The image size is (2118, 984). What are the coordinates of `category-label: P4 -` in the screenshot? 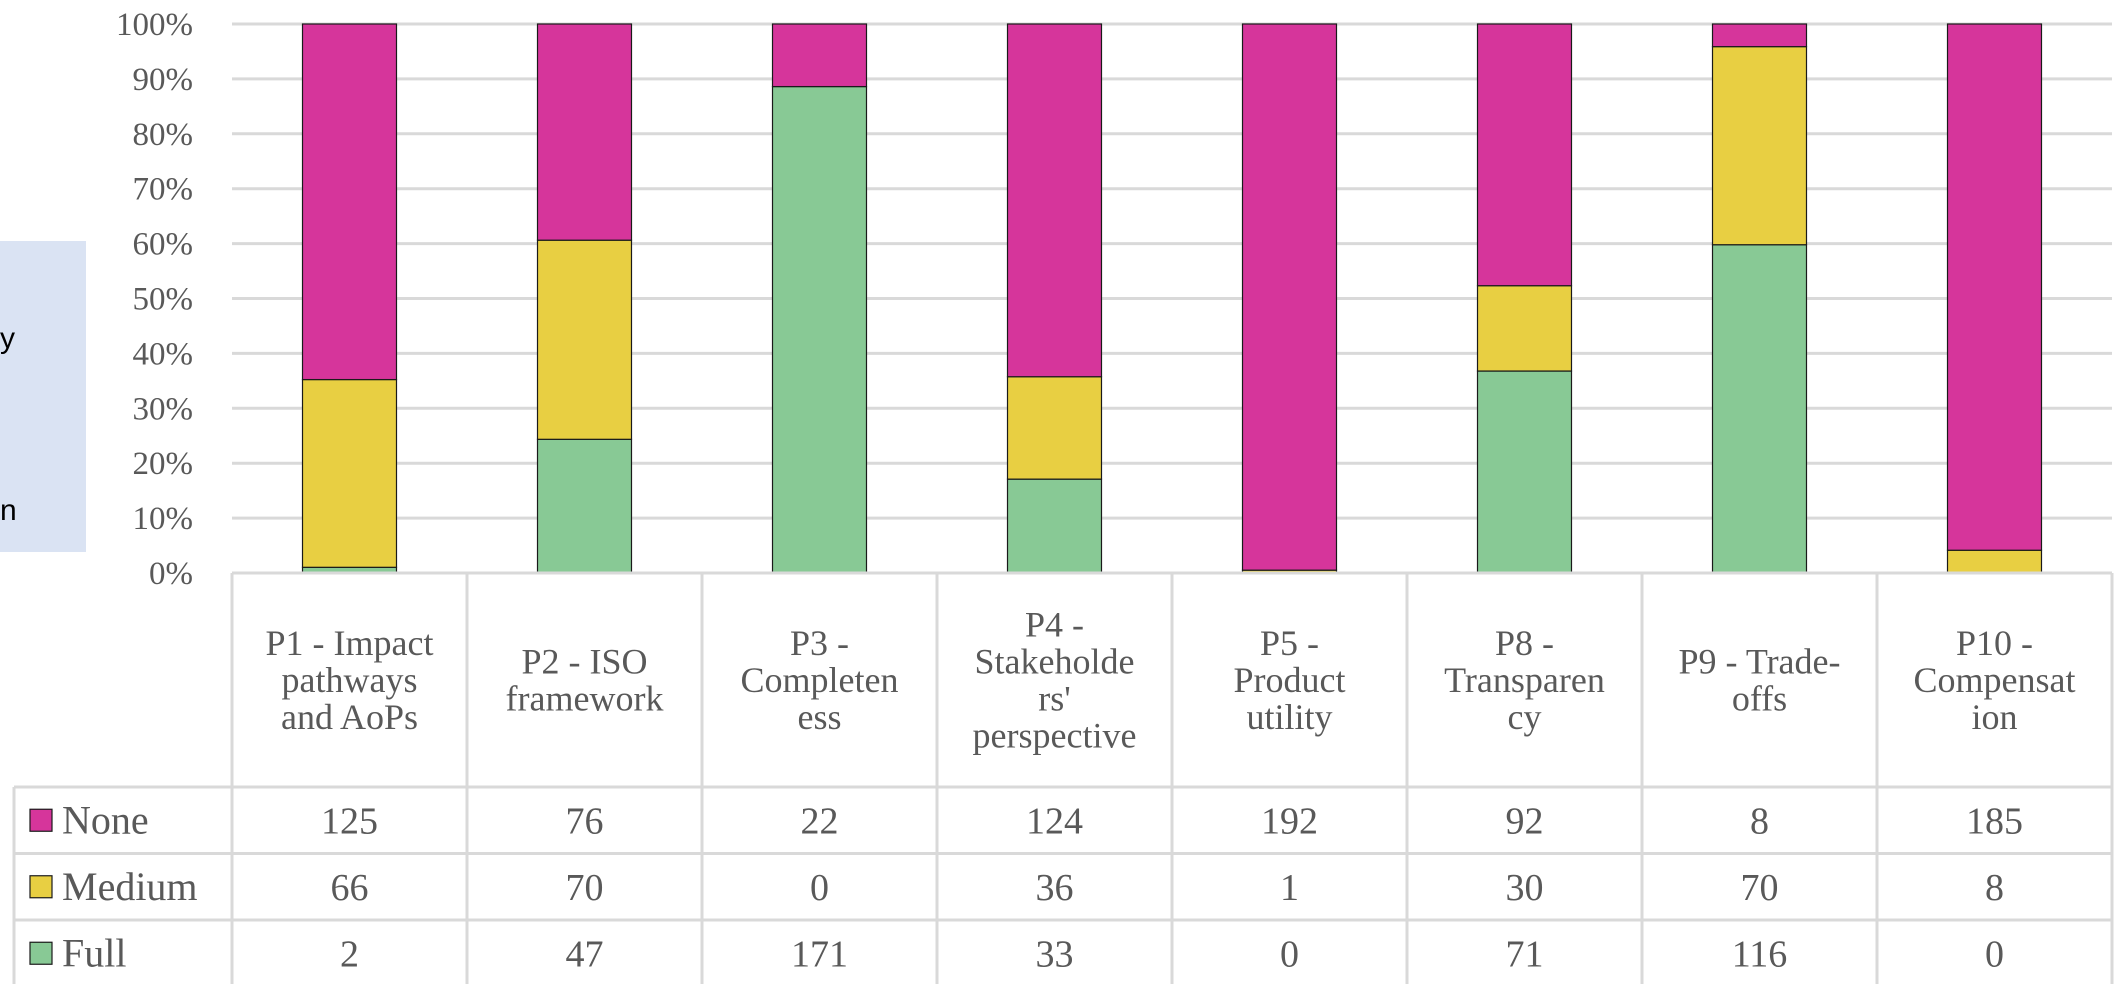 It's located at (1054, 625).